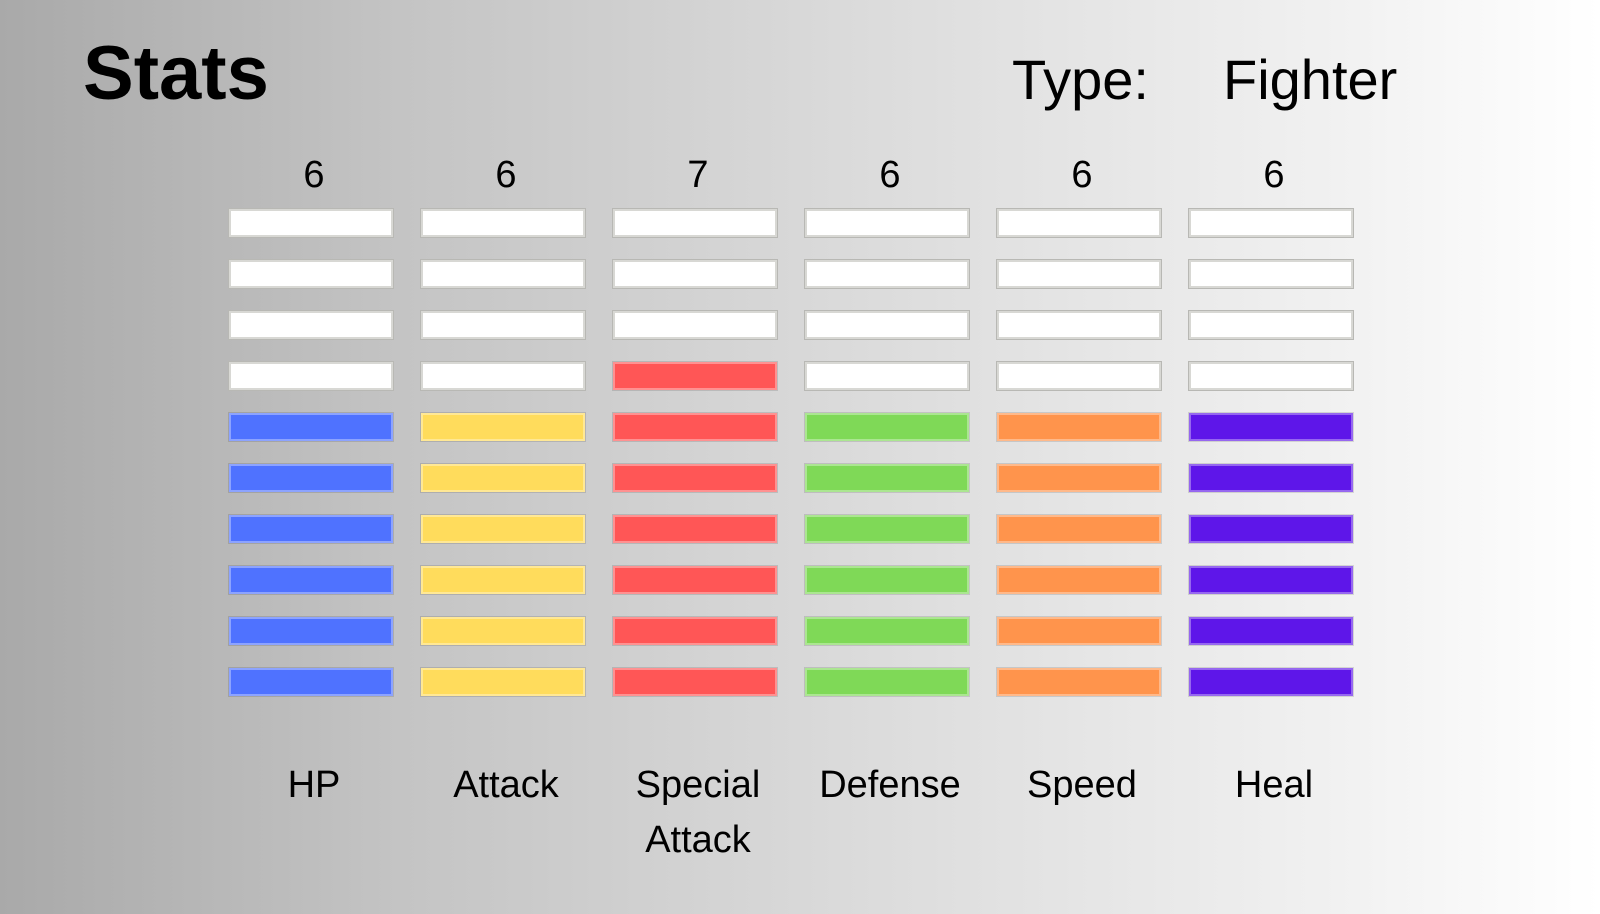 Image resolution: width=1600 pixels, height=914 pixels. I want to click on stat-label: HP, so click(314, 785).